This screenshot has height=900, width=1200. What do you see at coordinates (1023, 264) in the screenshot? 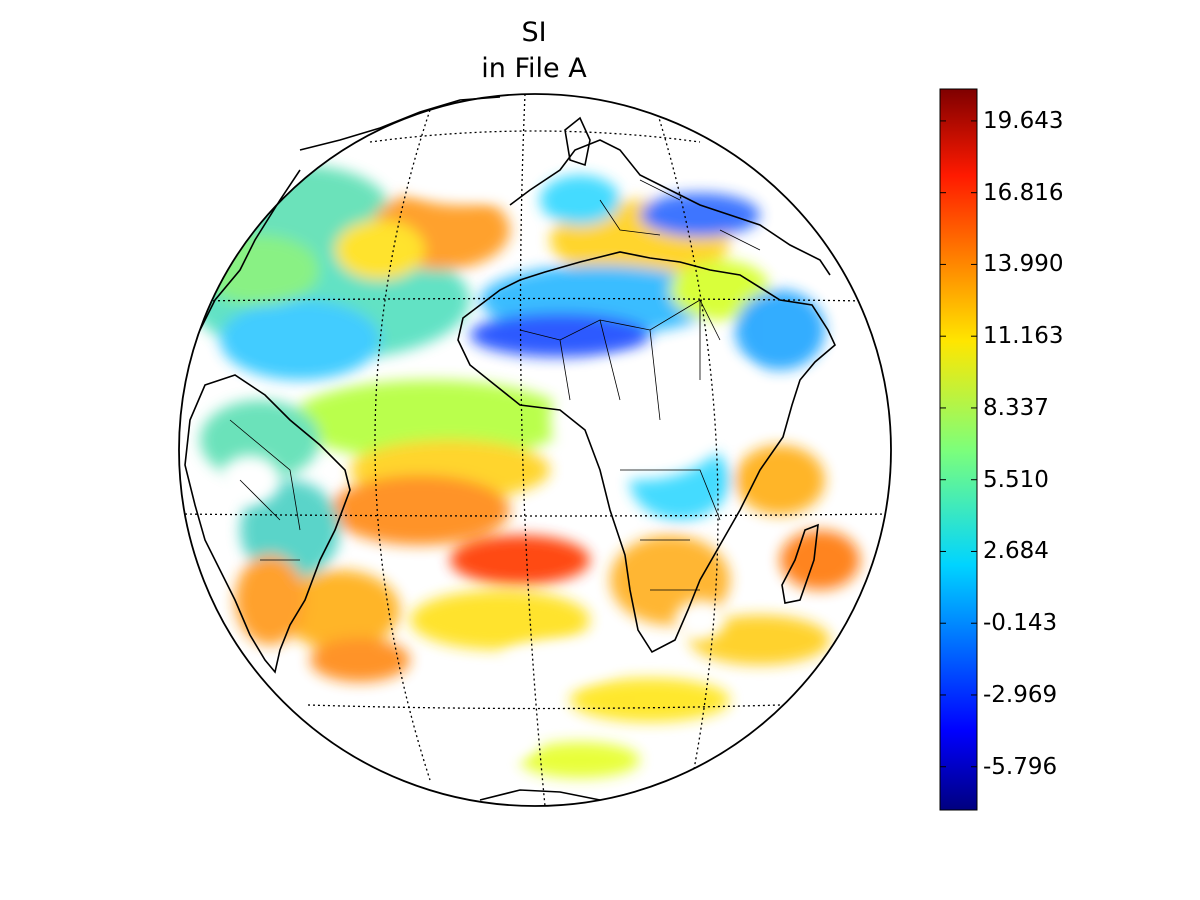
I see `colorbar-tick-label: 13.990` at bounding box center [1023, 264].